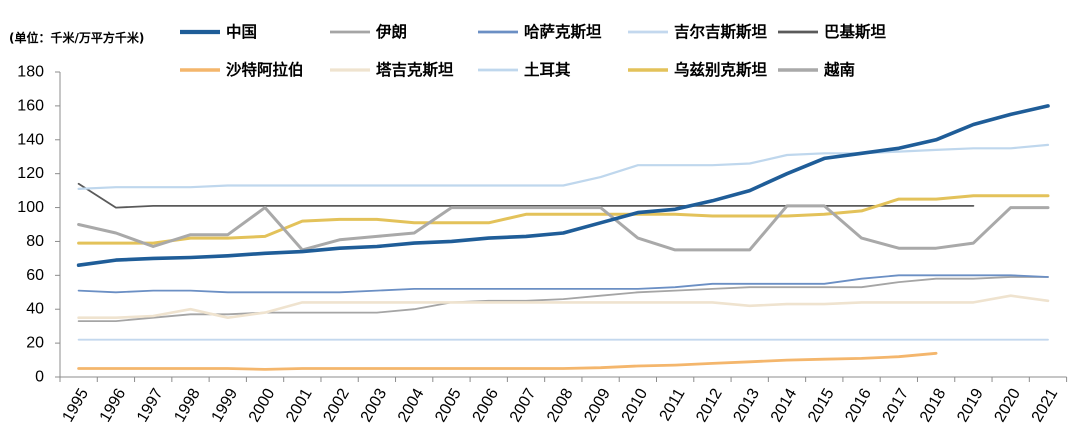  What do you see at coordinates (415, 69) in the screenshot?
I see `legend-label: 塔吉克斯坦` at bounding box center [415, 69].